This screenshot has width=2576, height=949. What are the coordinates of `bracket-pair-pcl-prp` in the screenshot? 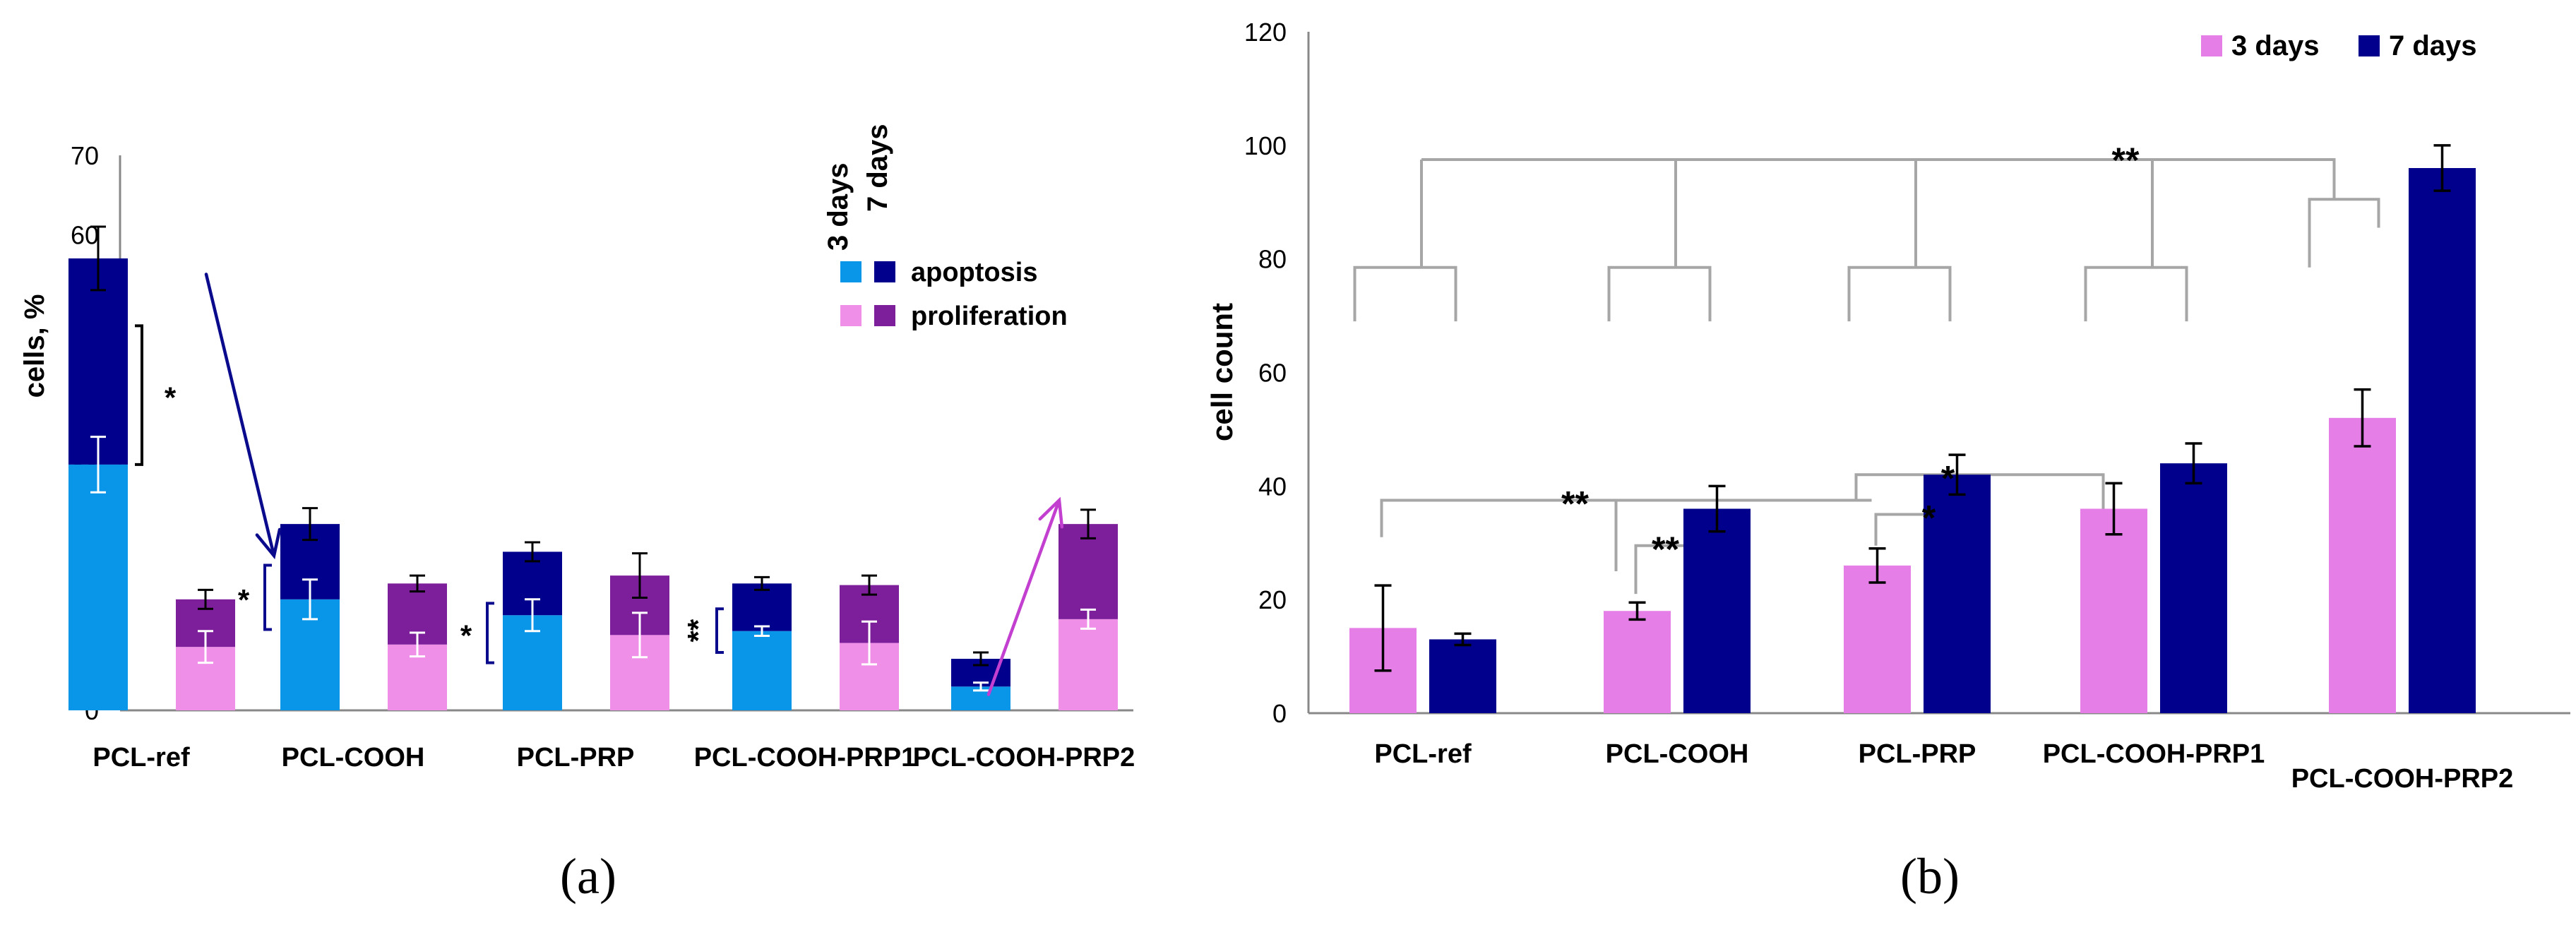 It's located at (1899, 293).